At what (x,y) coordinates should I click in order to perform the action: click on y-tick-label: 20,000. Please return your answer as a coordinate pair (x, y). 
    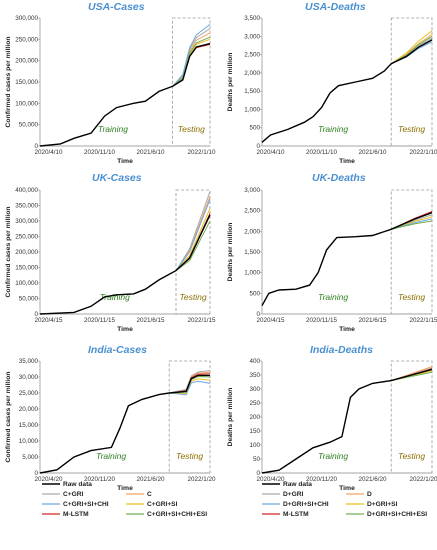
    Looking at the image, I should click on (29, 409).